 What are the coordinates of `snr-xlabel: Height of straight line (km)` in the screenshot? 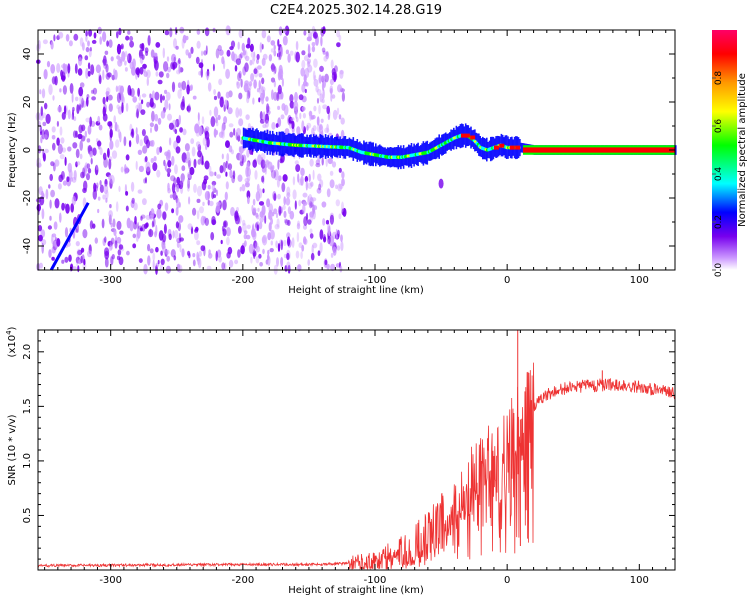 It's located at (356, 590).